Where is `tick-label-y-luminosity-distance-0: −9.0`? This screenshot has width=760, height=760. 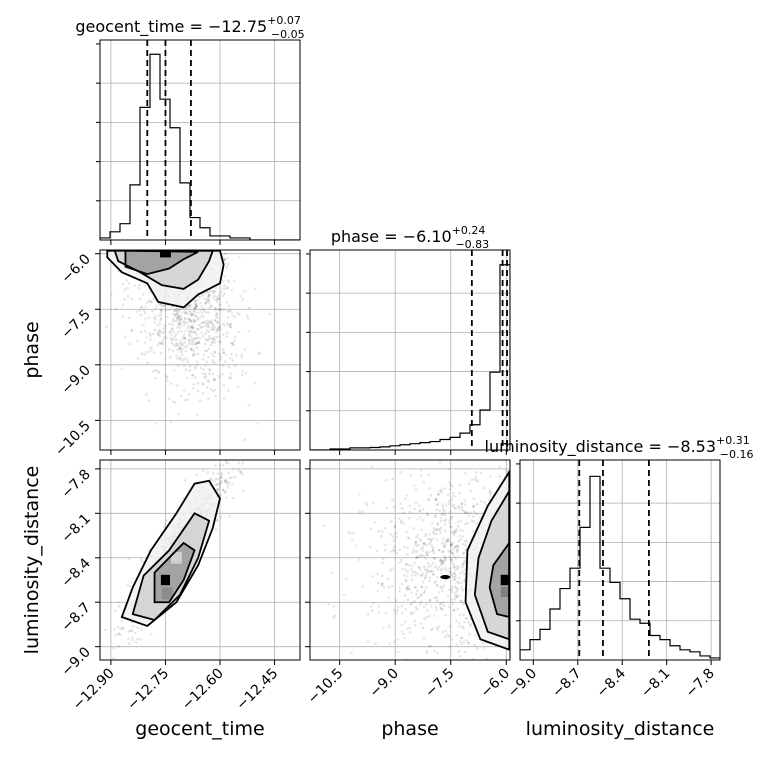 tick-label-y-luminosity-distance-0: −9.0 is located at coordinates (75, 661).